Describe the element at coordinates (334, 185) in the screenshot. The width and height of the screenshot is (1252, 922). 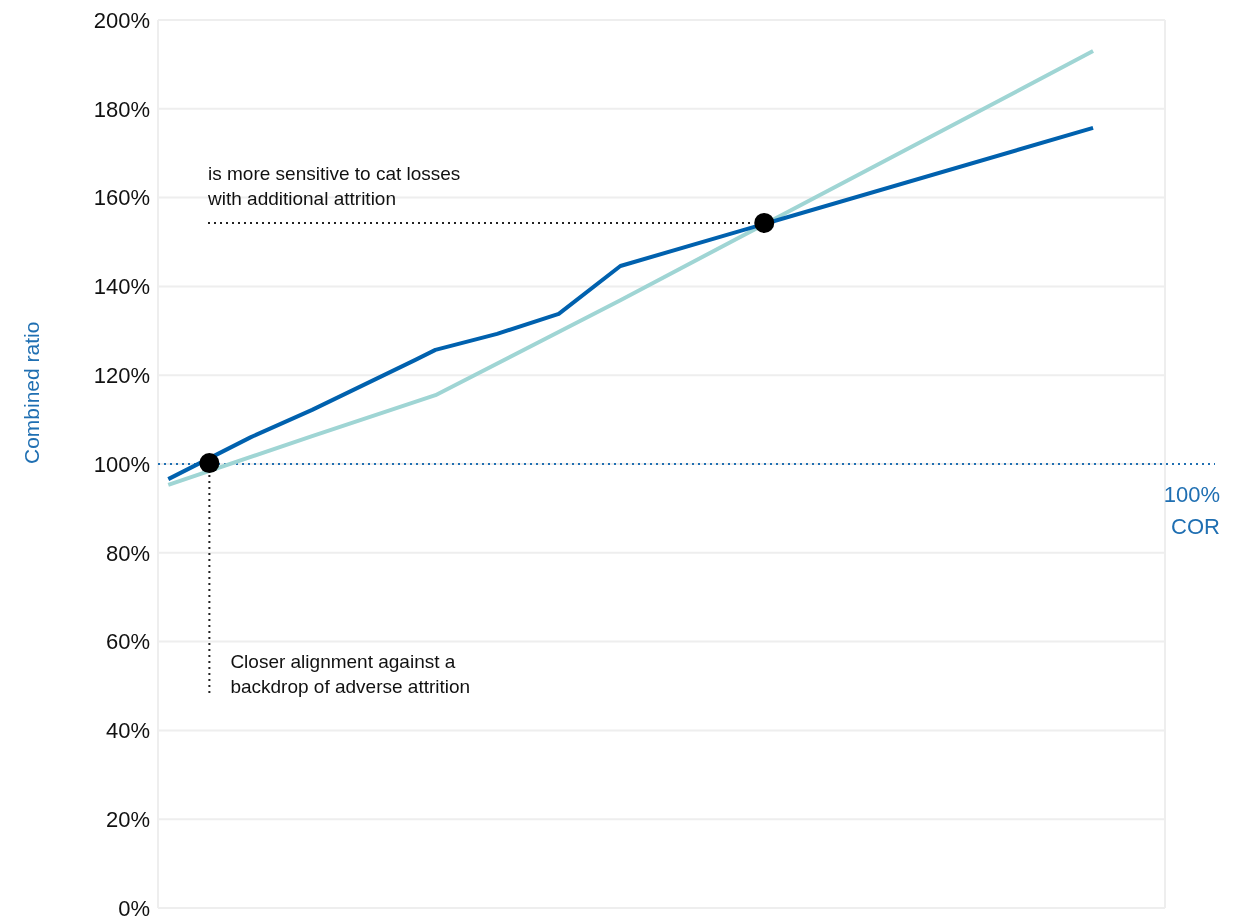
I see `annotation: is more sensitive to cat losses with additional attrition` at that location.